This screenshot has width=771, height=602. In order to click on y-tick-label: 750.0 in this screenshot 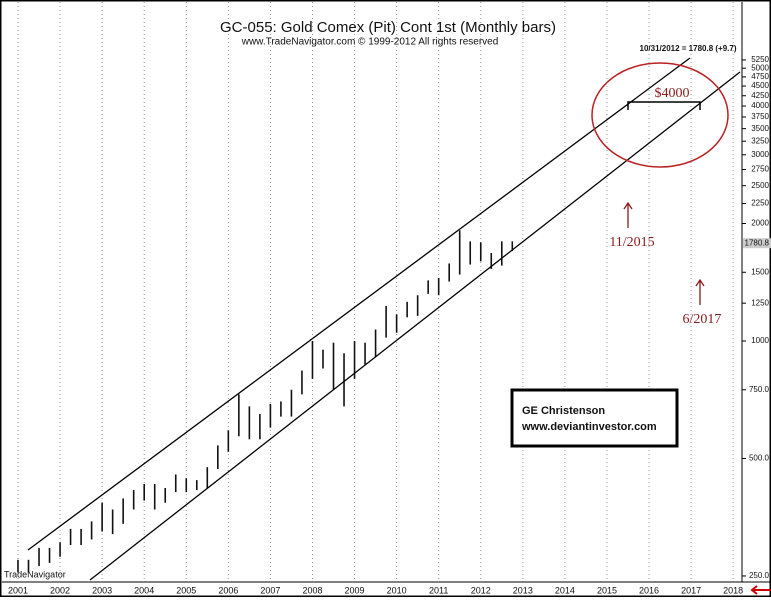, I will do `click(759, 389)`.